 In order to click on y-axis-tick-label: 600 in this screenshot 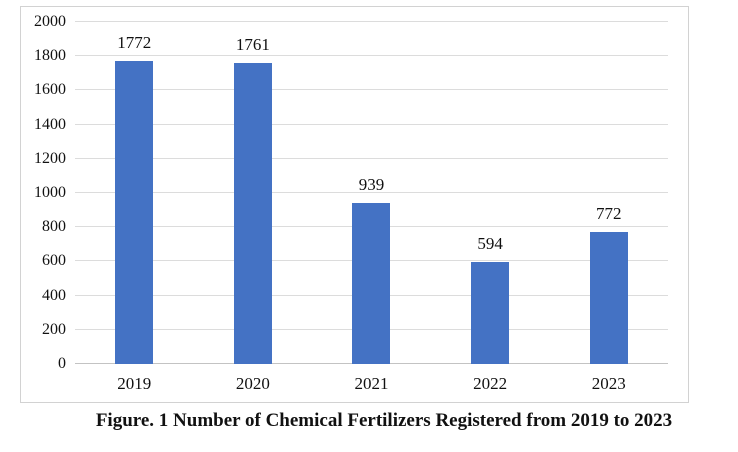, I will do `click(54, 261)`.